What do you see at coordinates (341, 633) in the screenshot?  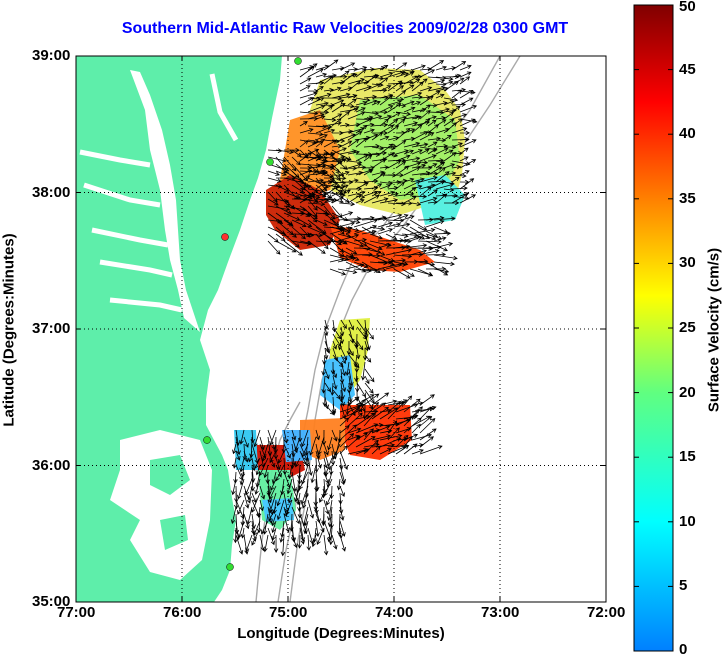 I see `x-axis-label: Longitude (Degrees:Minutes)` at bounding box center [341, 633].